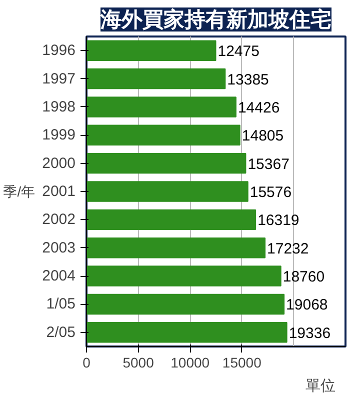 This screenshot has width=355, height=399. Describe the element at coordinates (59, 219) in the screenshot. I see `y-tick-label: 2002` at that location.